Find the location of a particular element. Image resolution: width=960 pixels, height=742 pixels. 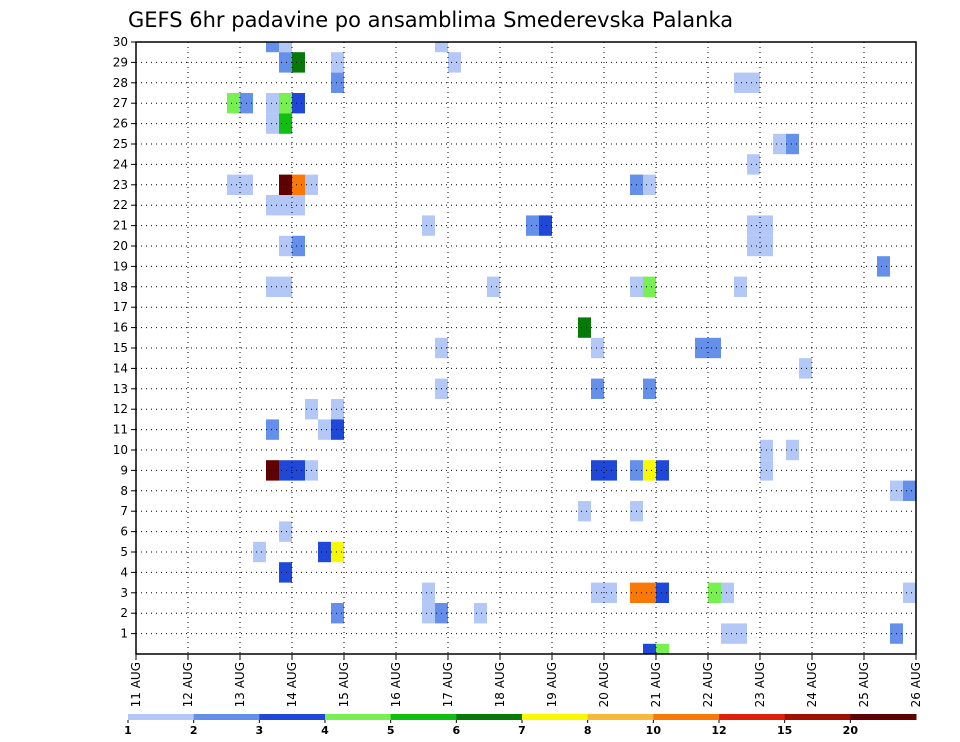

x-tick-label: 19 AUG is located at coordinates (552, 684).